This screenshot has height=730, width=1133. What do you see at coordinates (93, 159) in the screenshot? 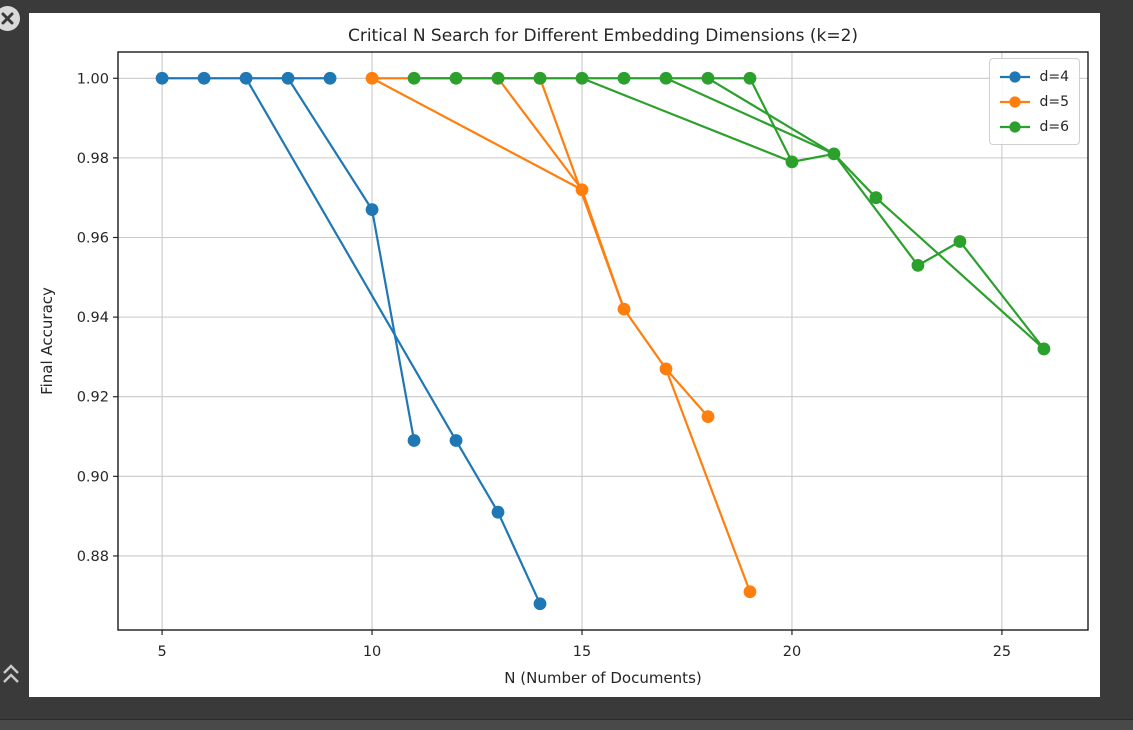
I see `y-tick-label: 0.98` at bounding box center [93, 159].